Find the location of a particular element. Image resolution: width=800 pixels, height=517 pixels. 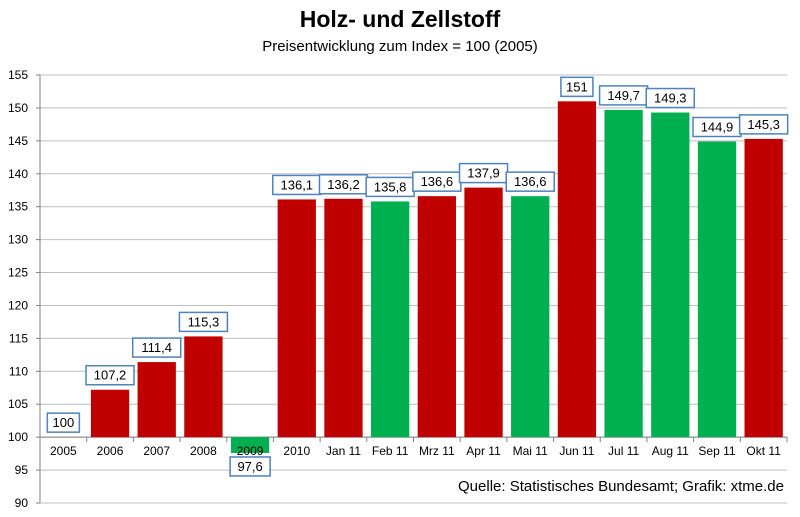

data-label: 145,3 is located at coordinates (763, 124).